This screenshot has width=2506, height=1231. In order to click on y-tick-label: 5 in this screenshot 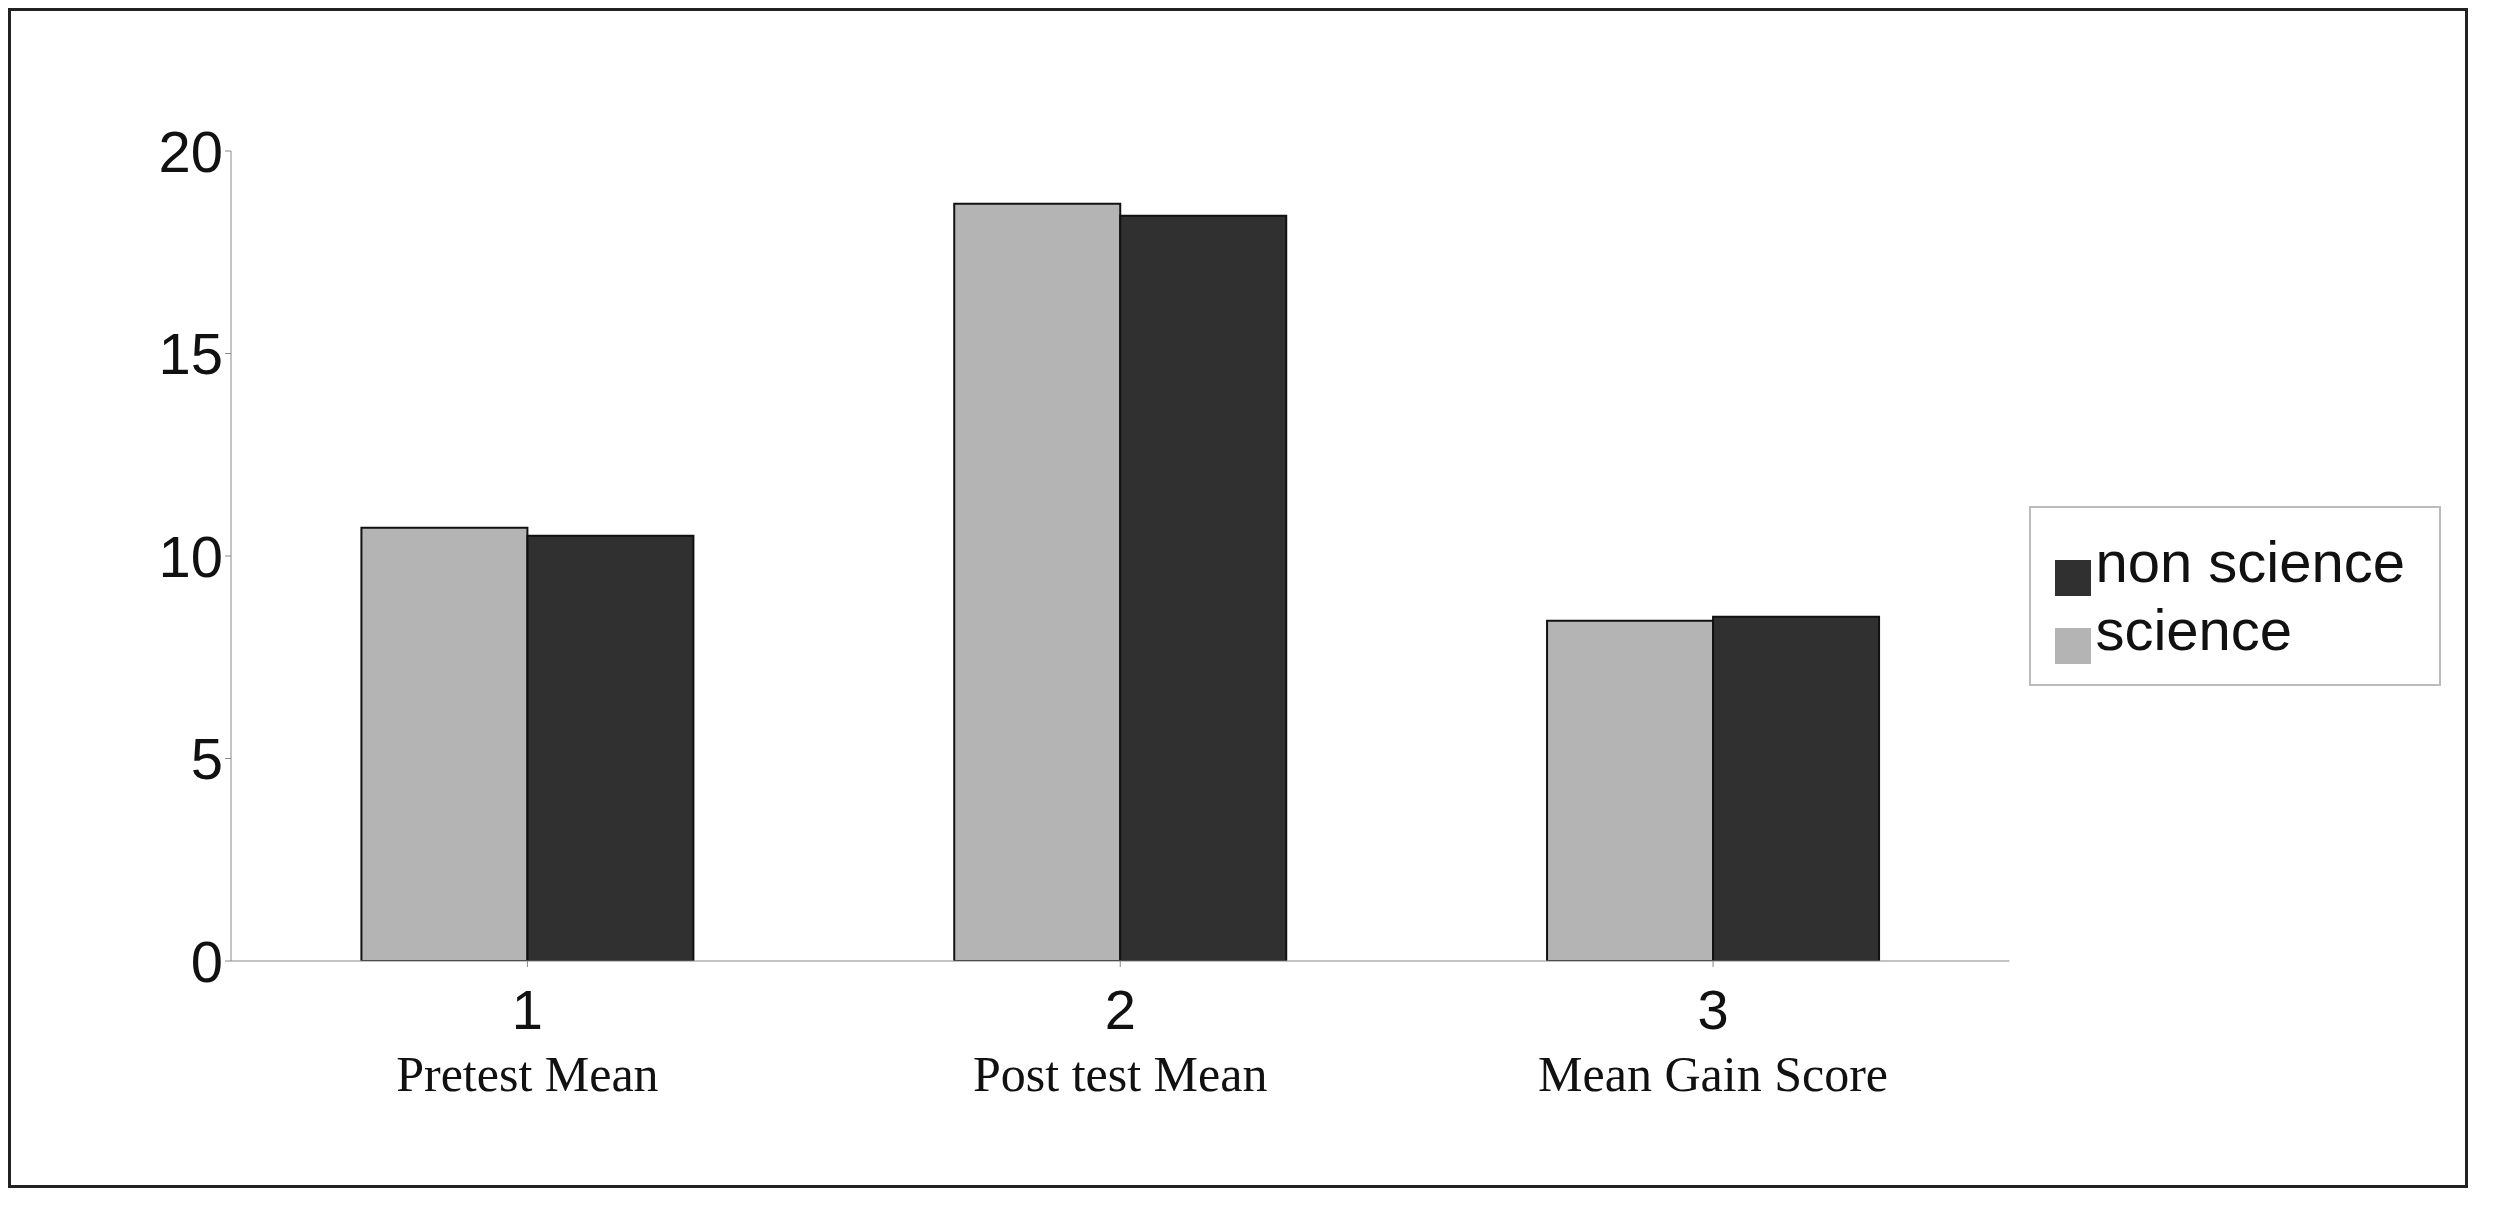, I will do `click(206, 759)`.